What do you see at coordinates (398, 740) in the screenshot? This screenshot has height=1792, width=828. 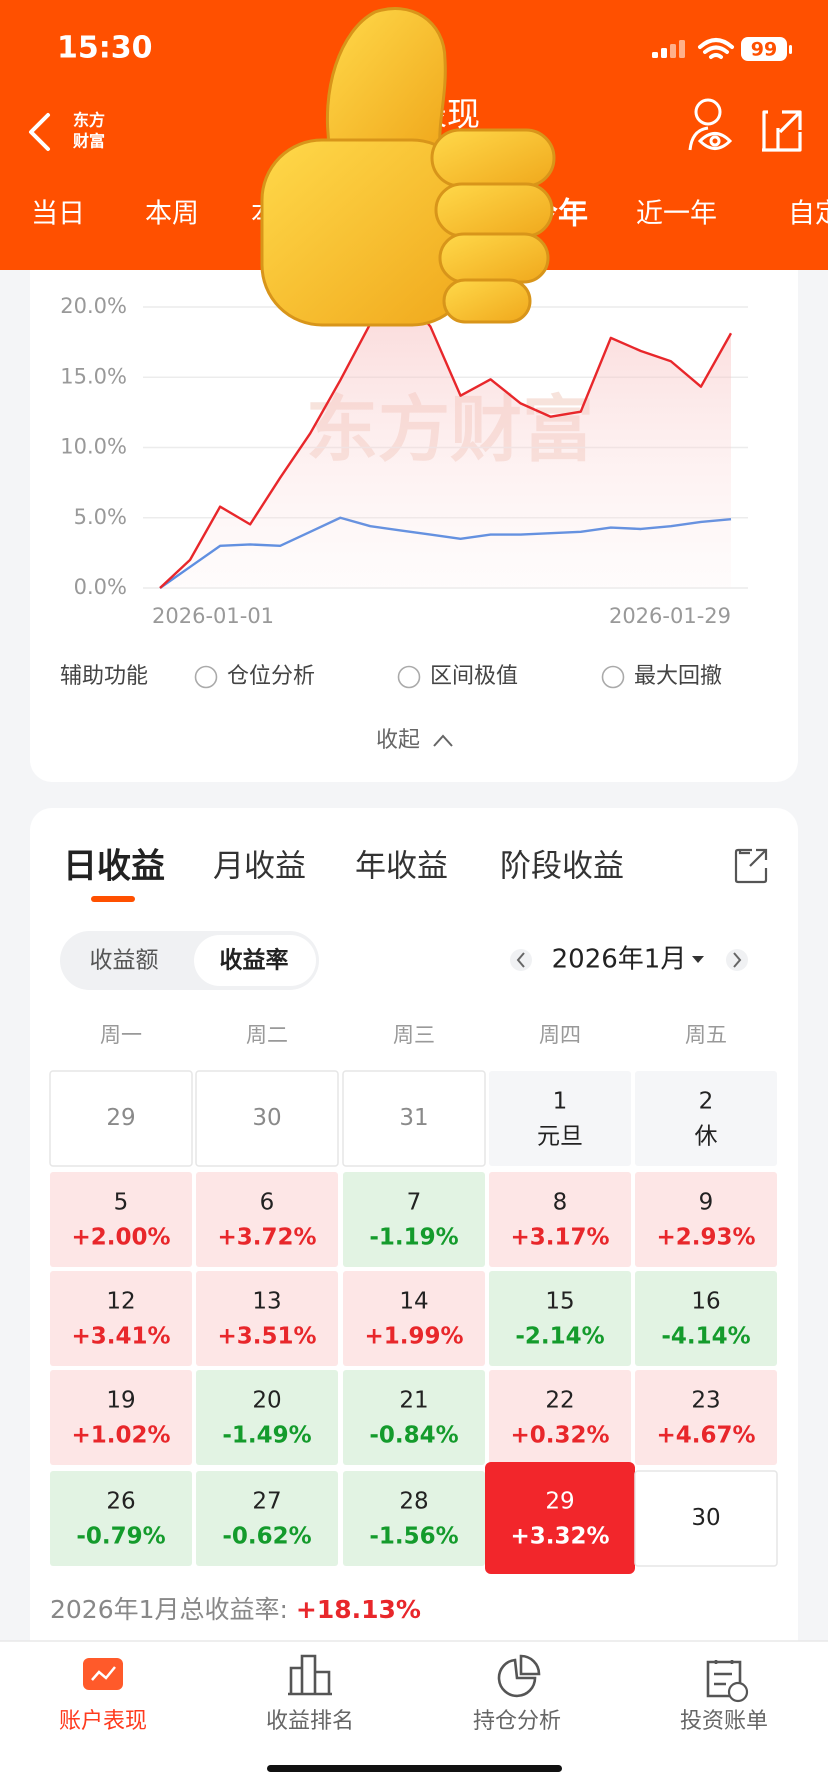 I see `collapse: 收起` at bounding box center [398, 740].